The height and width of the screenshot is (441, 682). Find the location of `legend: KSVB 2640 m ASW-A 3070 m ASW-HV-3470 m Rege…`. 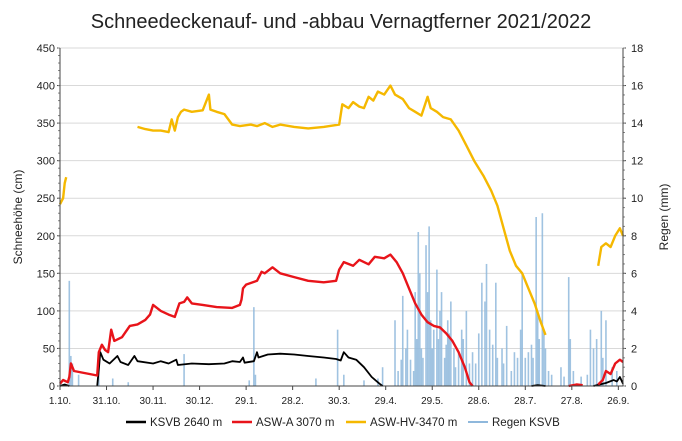

legend: KSVB 2640 m ASW-A 3070 m ASW-HV-3470 m Rege… is located at coordinates (343, 423).